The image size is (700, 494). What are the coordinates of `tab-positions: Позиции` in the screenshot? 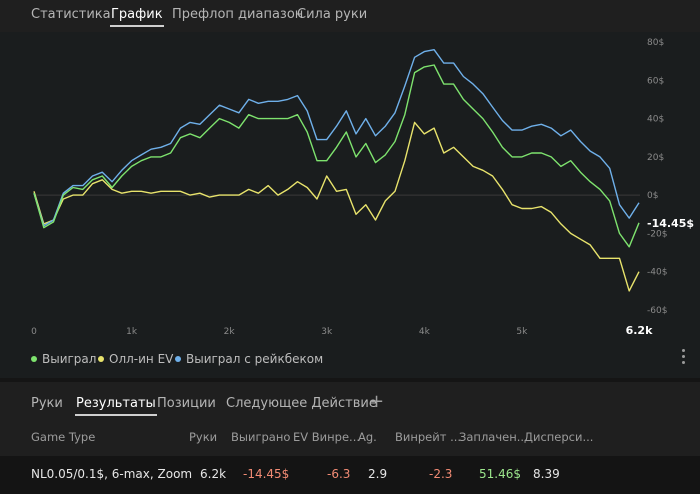 It's located at (186, 403).